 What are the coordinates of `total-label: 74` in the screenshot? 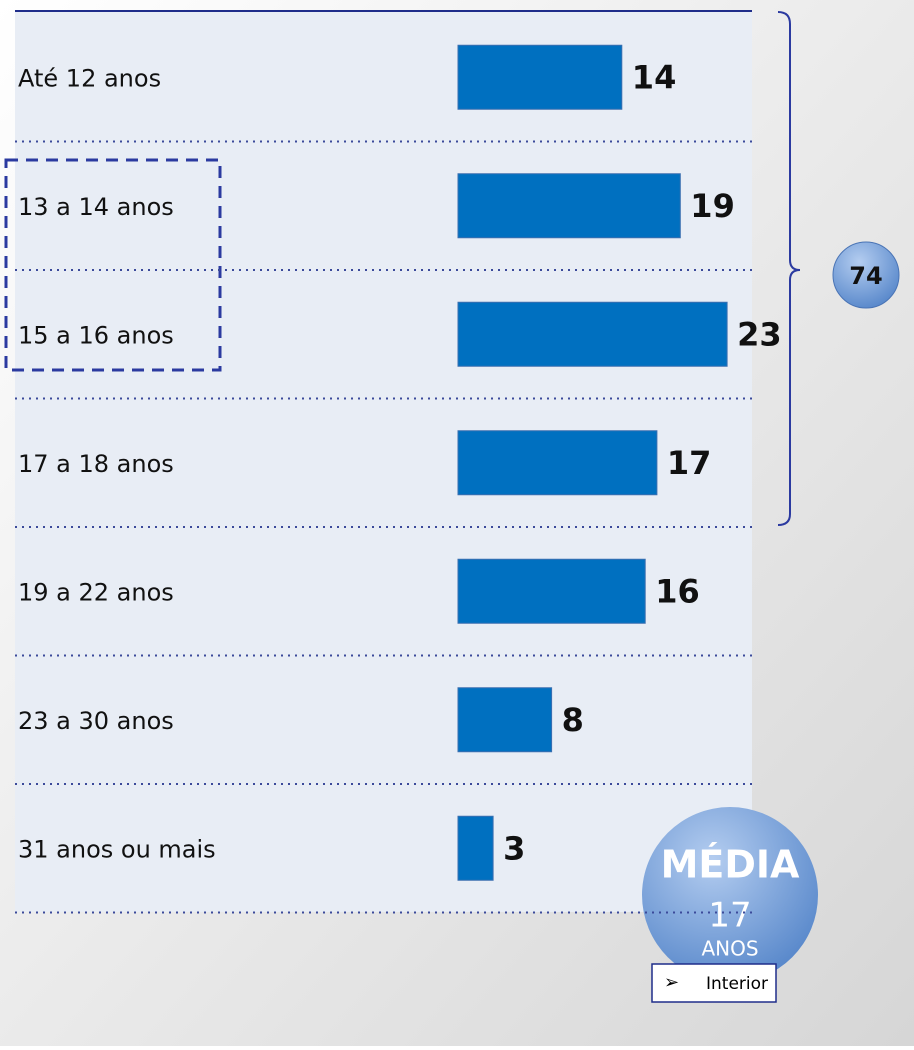 It's located at (865, 276).